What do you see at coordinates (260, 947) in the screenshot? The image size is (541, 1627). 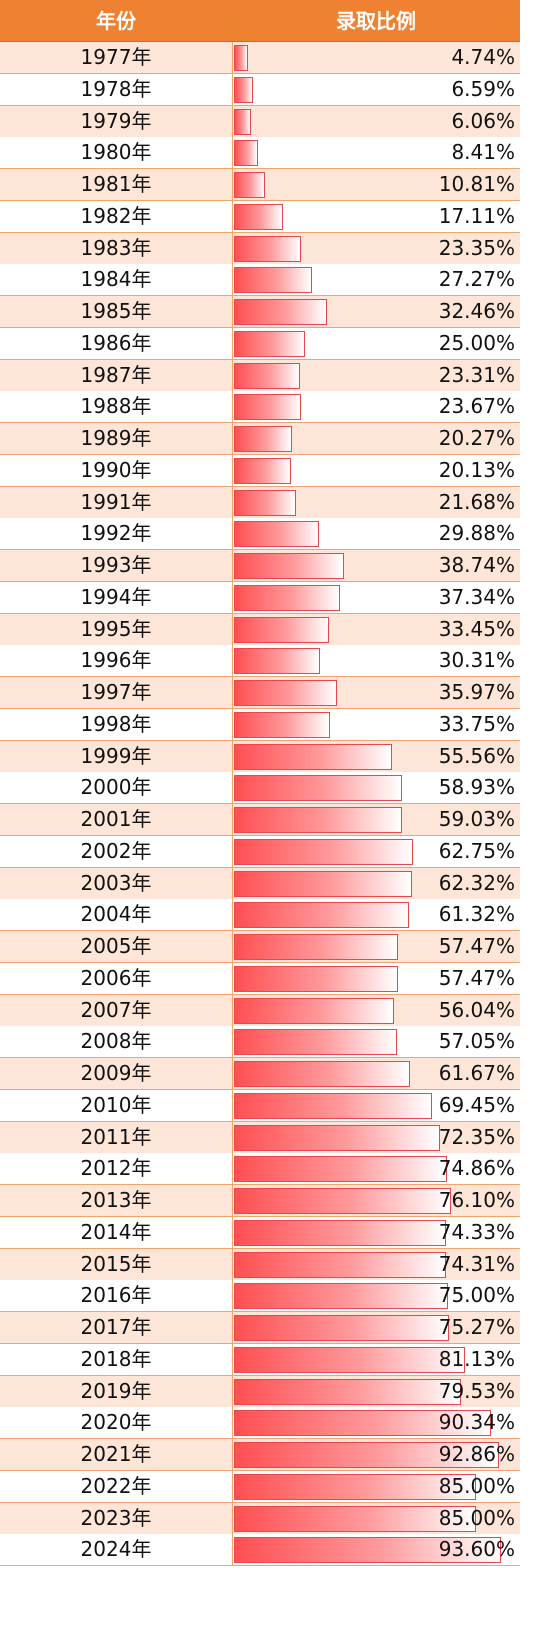 I see `table-row: 2005年 57.47%` at bounding box center [260, 947].